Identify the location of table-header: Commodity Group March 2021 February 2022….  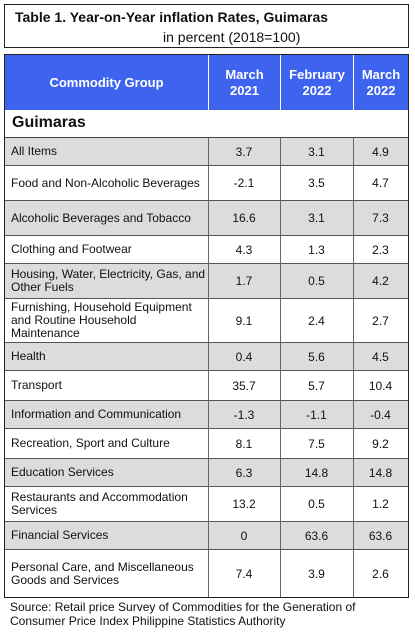
(206, 82).